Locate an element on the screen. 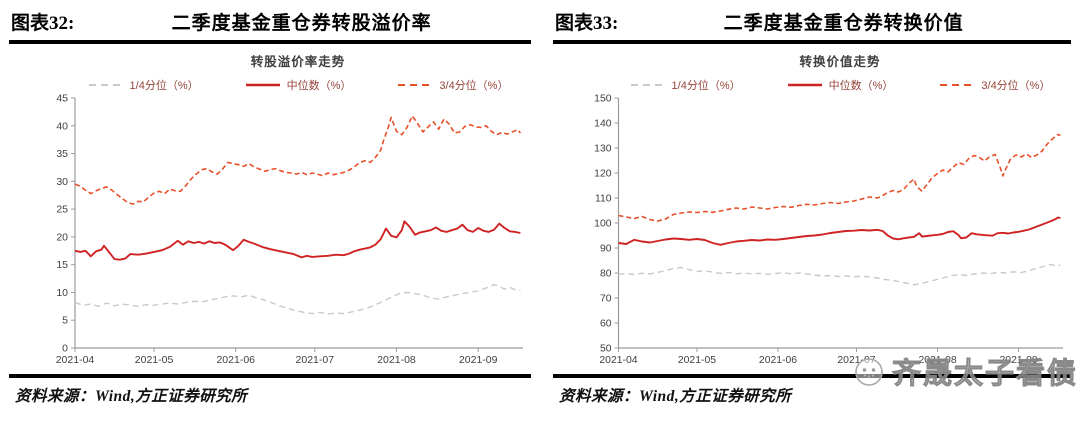 The width and height of the screenshot is (1080, 423). svg-text: 20 is located at coordinates (62, 237).